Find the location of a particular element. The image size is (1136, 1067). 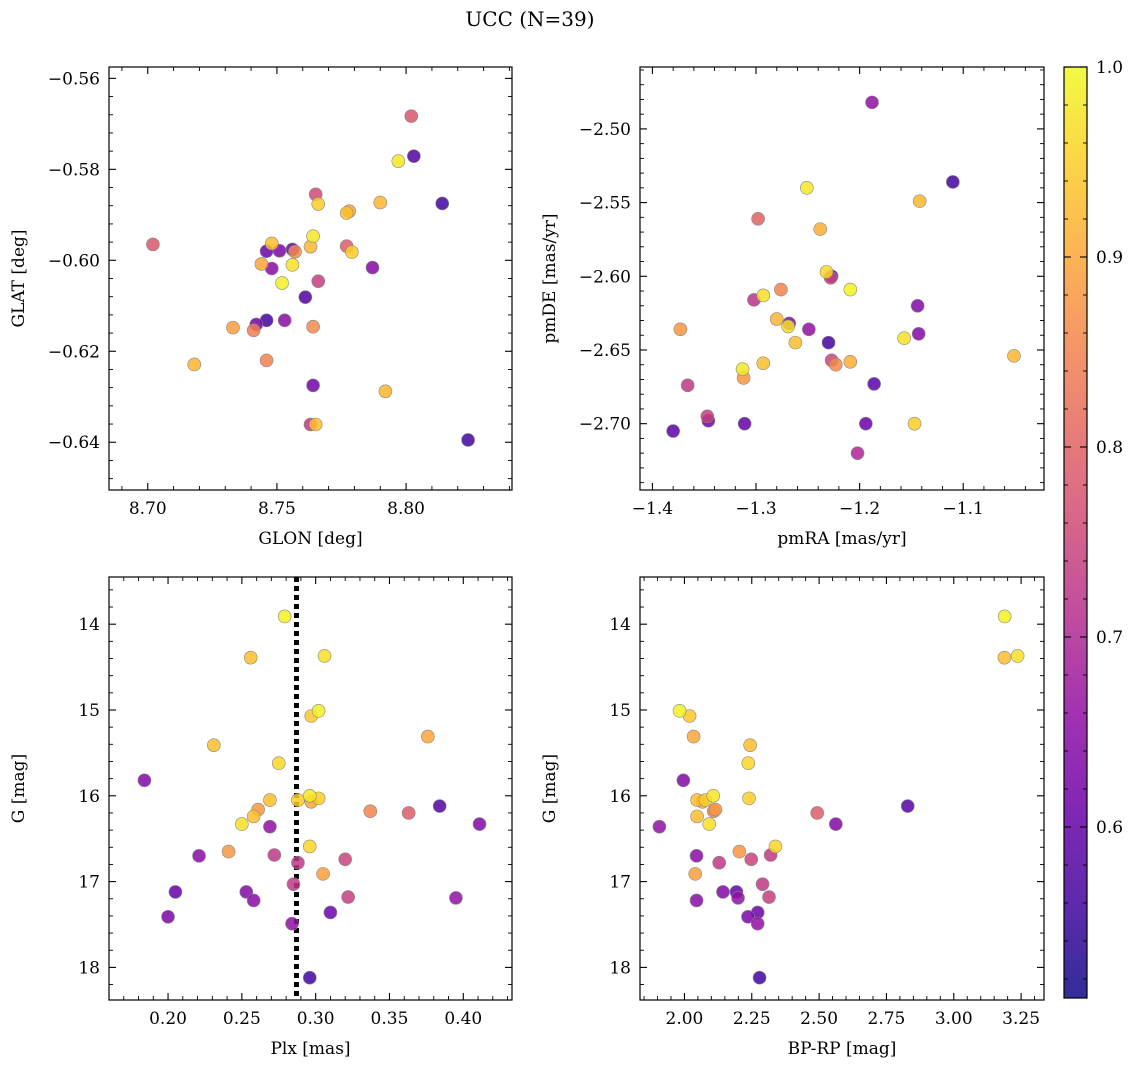

x-tick-label: 0.30 is located at coordinates (316, 1019).